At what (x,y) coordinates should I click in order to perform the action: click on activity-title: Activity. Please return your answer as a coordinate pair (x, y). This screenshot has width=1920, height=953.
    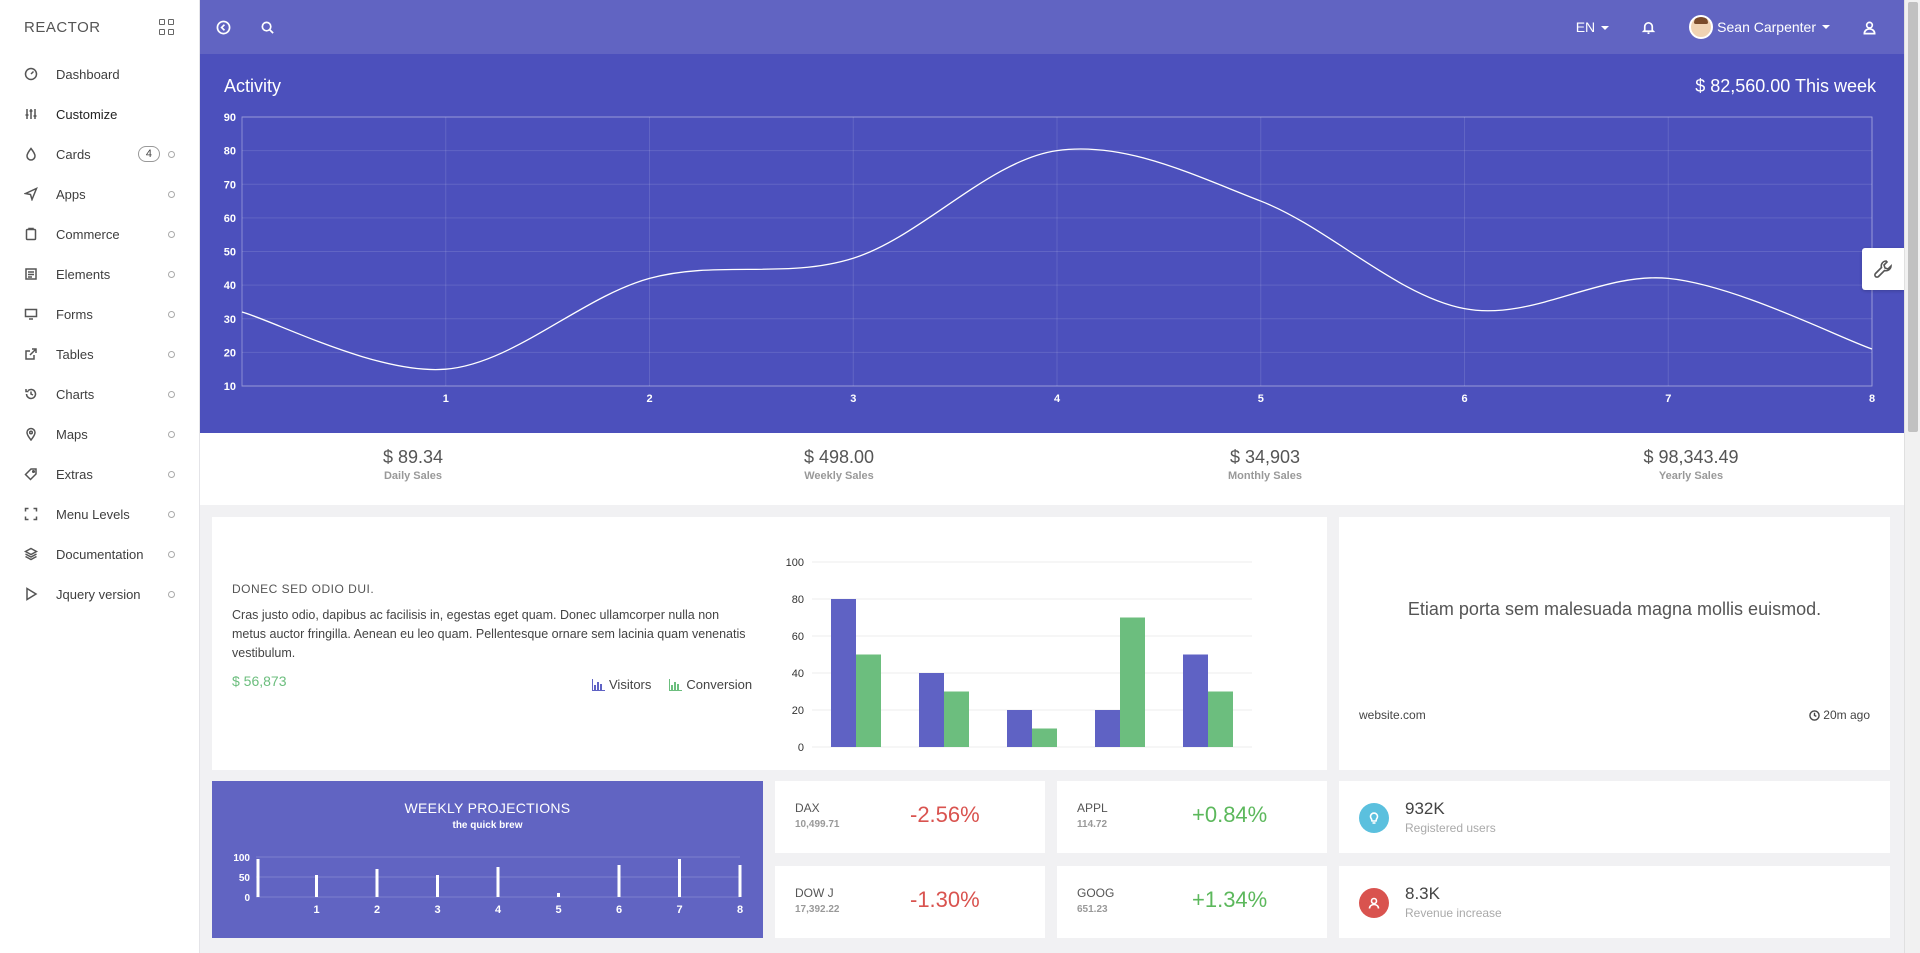
    Looking at the image, I should click on (253, 86).